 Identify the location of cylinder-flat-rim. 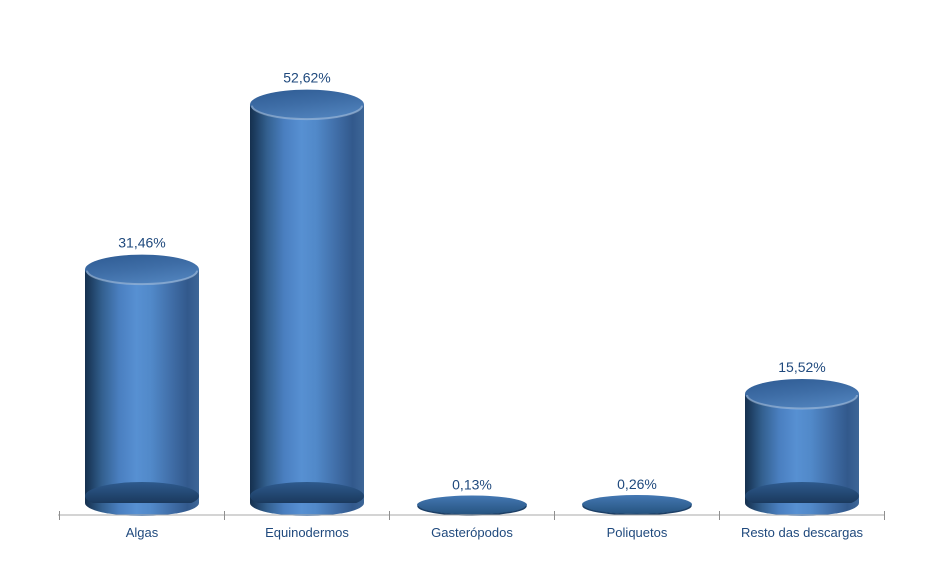
(637, 510).